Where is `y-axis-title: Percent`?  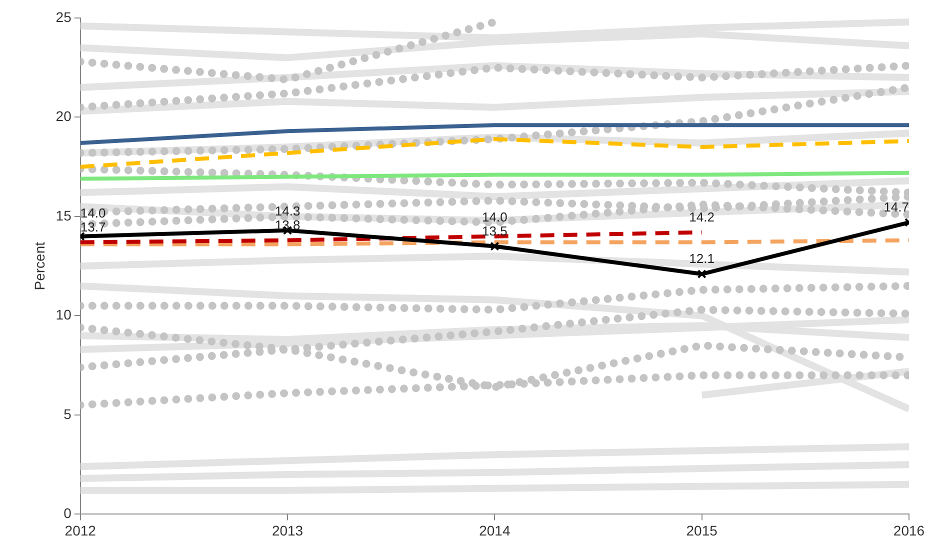 y-axis-title: Percent is located at coordinates (39, 266).